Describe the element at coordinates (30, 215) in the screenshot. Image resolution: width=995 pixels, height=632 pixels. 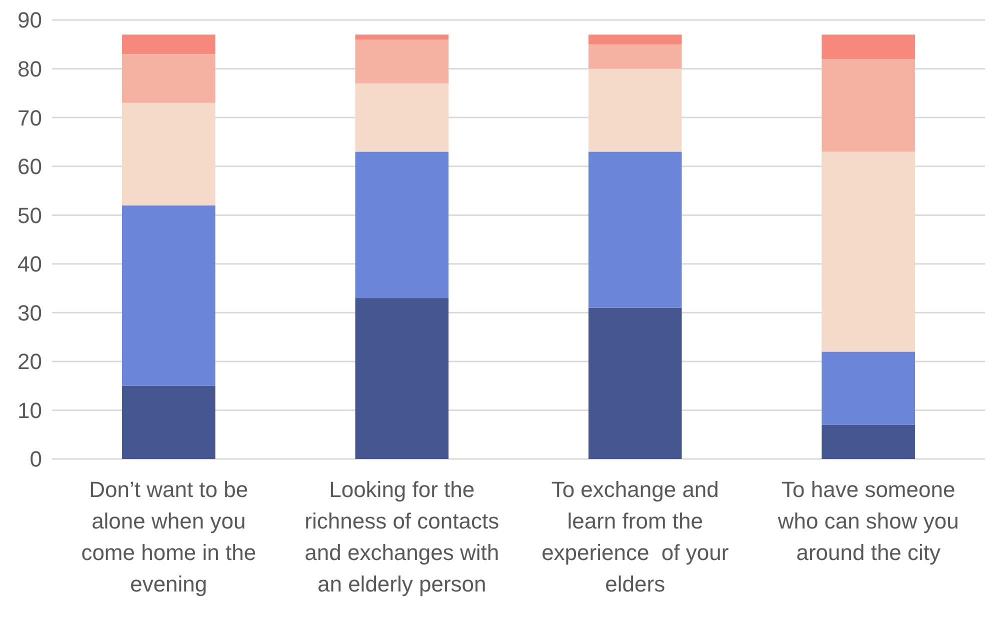
I see `y-tick-label: 50` at that location.